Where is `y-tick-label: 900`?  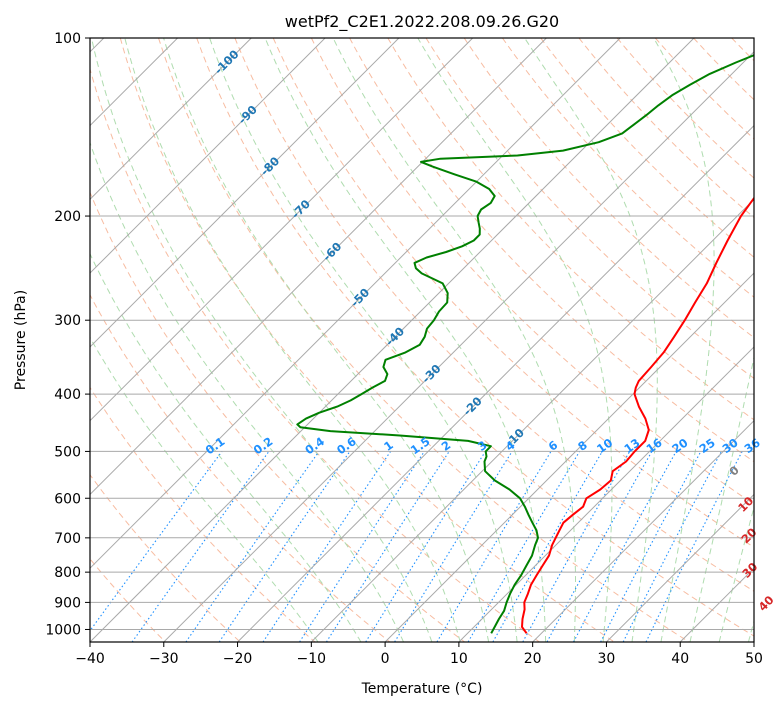
y-tick-label: 900 is located at coordinates (67, 603).